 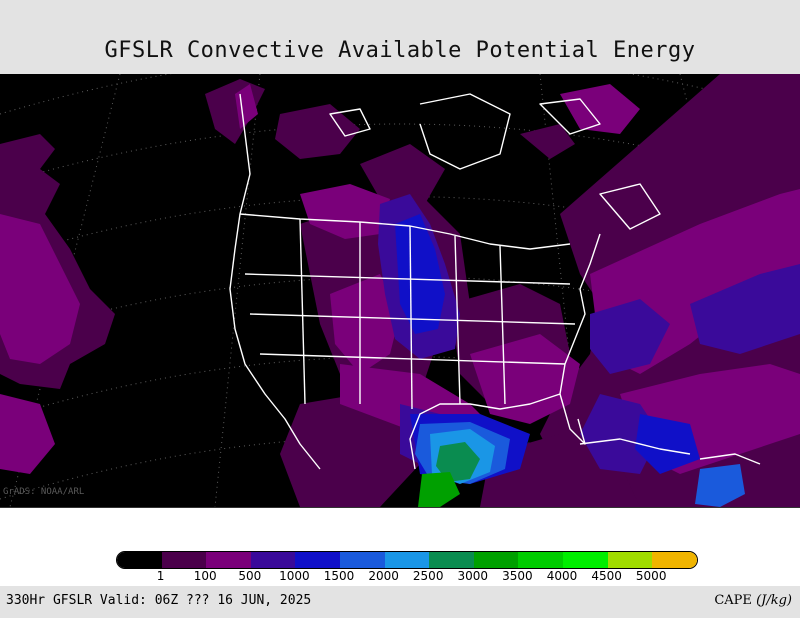 I want to click on colorbar-tick-label: 4500, so click(x=606, y=576).